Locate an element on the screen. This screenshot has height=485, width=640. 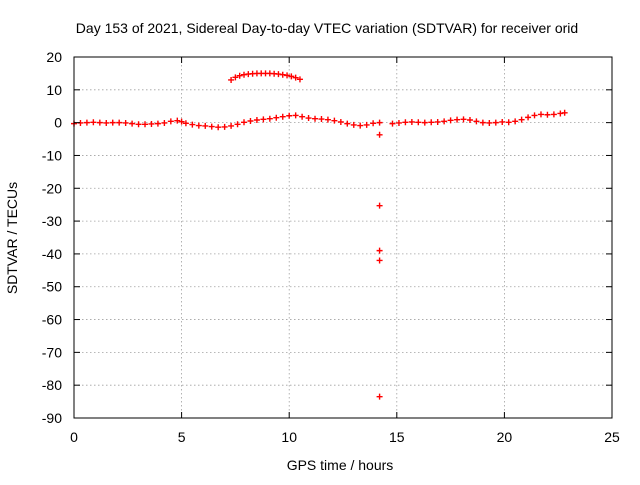
x-tick-label: 20 is located at coordinates (505, 437).